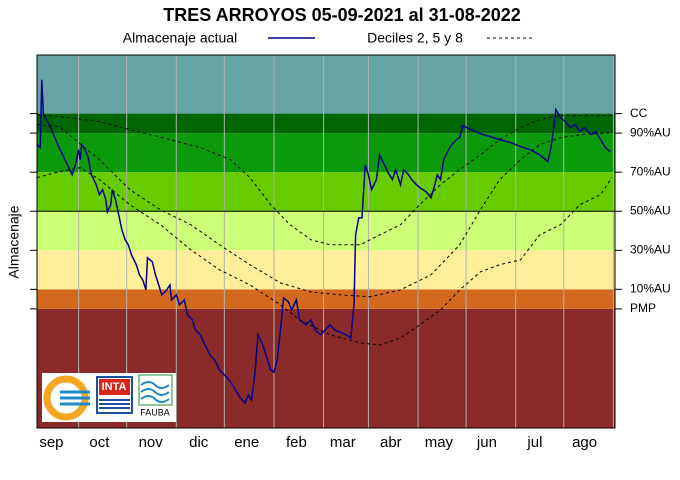 The width and height of the screenshot is (680, 480). I want to click on y-tick-label: 90%AU, so click(650, 132).